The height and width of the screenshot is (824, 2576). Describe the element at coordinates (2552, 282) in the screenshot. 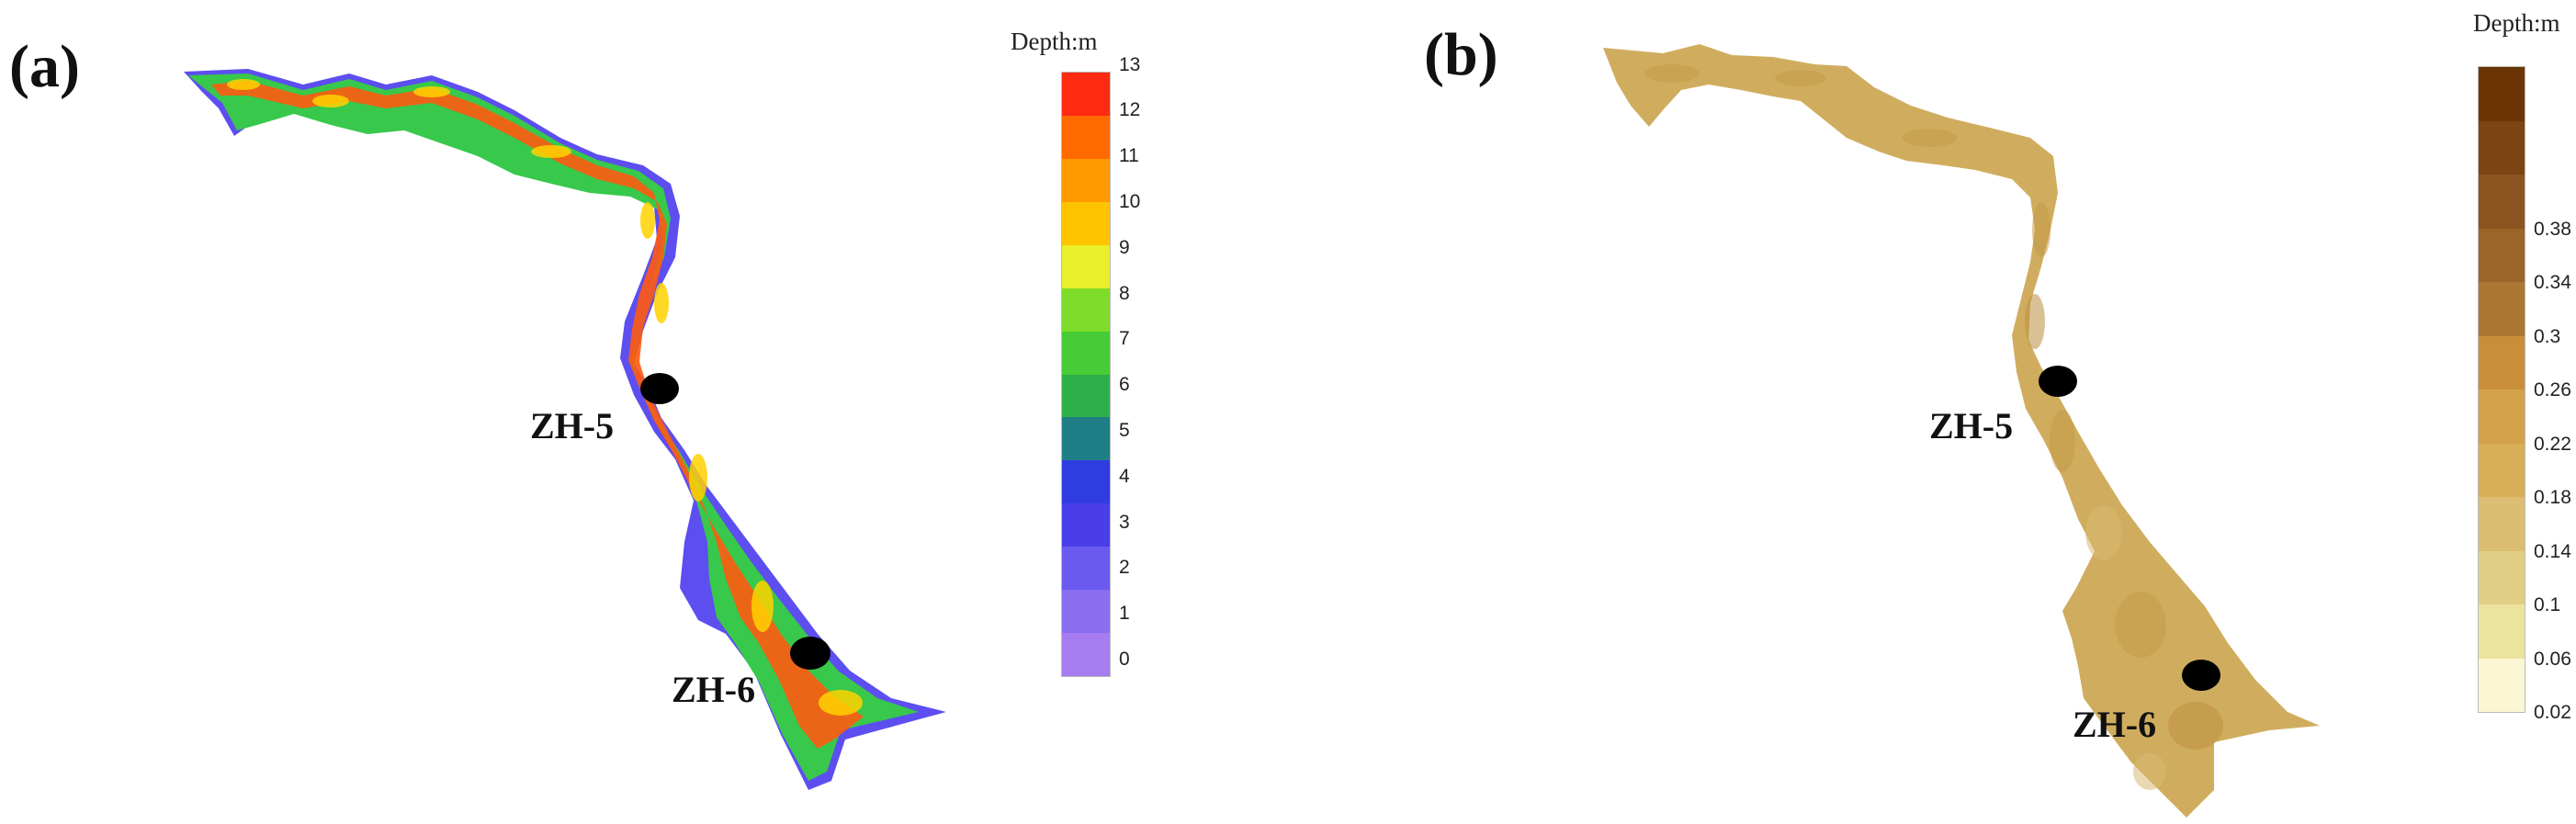

I see `legend-tick-label: 0.34` at that location.